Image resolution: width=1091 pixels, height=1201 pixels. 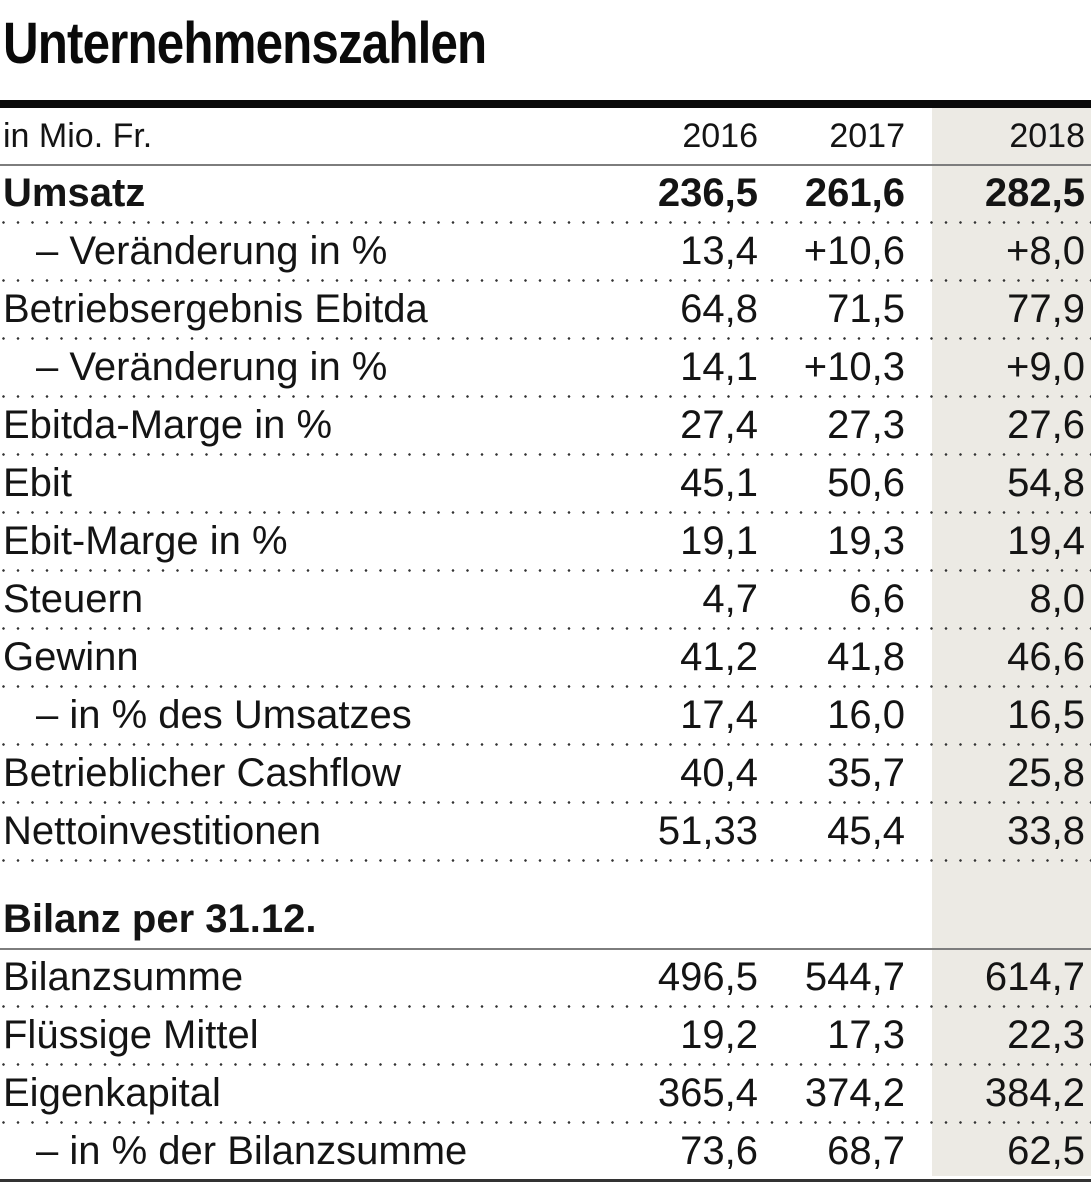 What do you see at coordinates (854, 977) in the screenshot?
I see `value-2017: 544,7` at bounding box center [854, 977].